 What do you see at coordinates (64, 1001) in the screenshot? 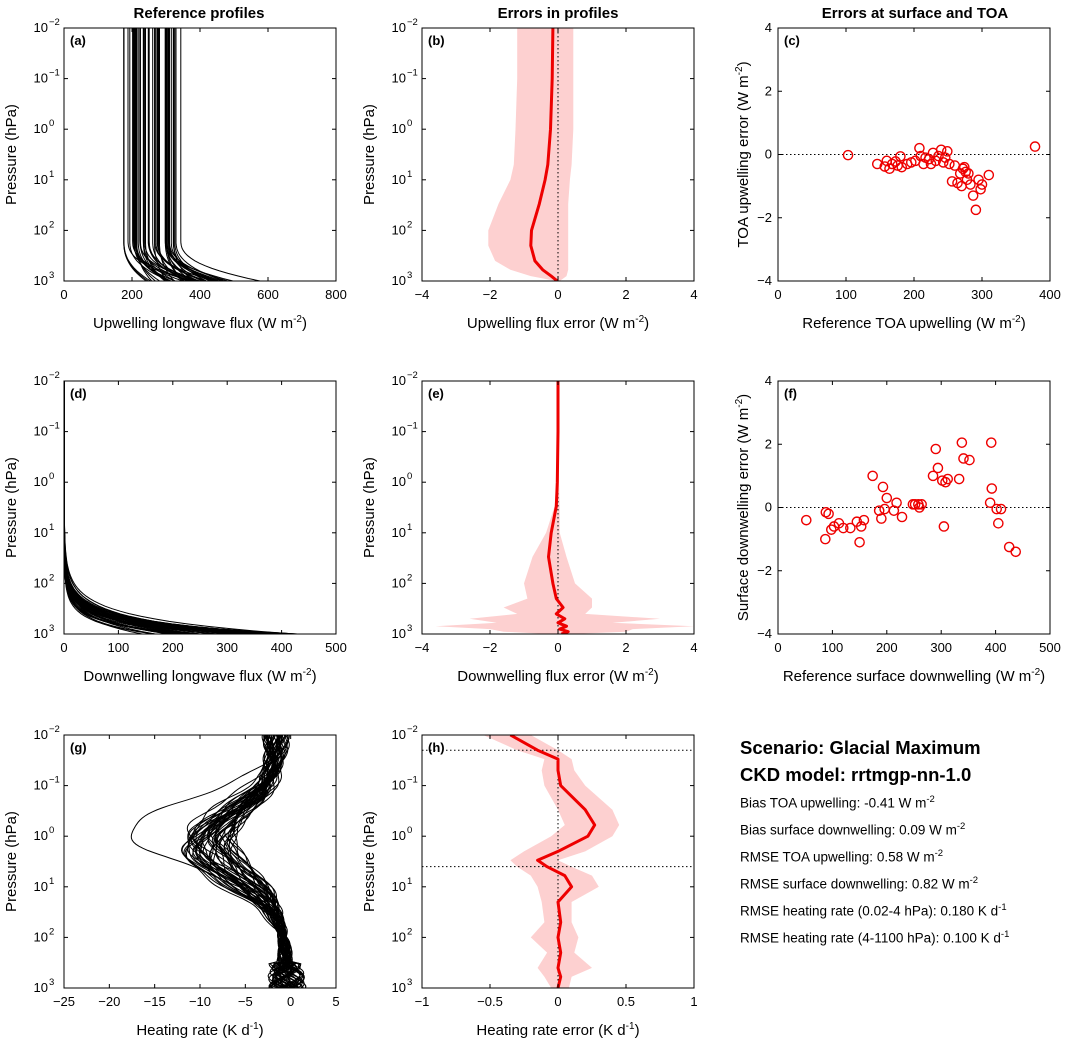
I see `x-tick-label: −25` at bounding box center [64, 1001].